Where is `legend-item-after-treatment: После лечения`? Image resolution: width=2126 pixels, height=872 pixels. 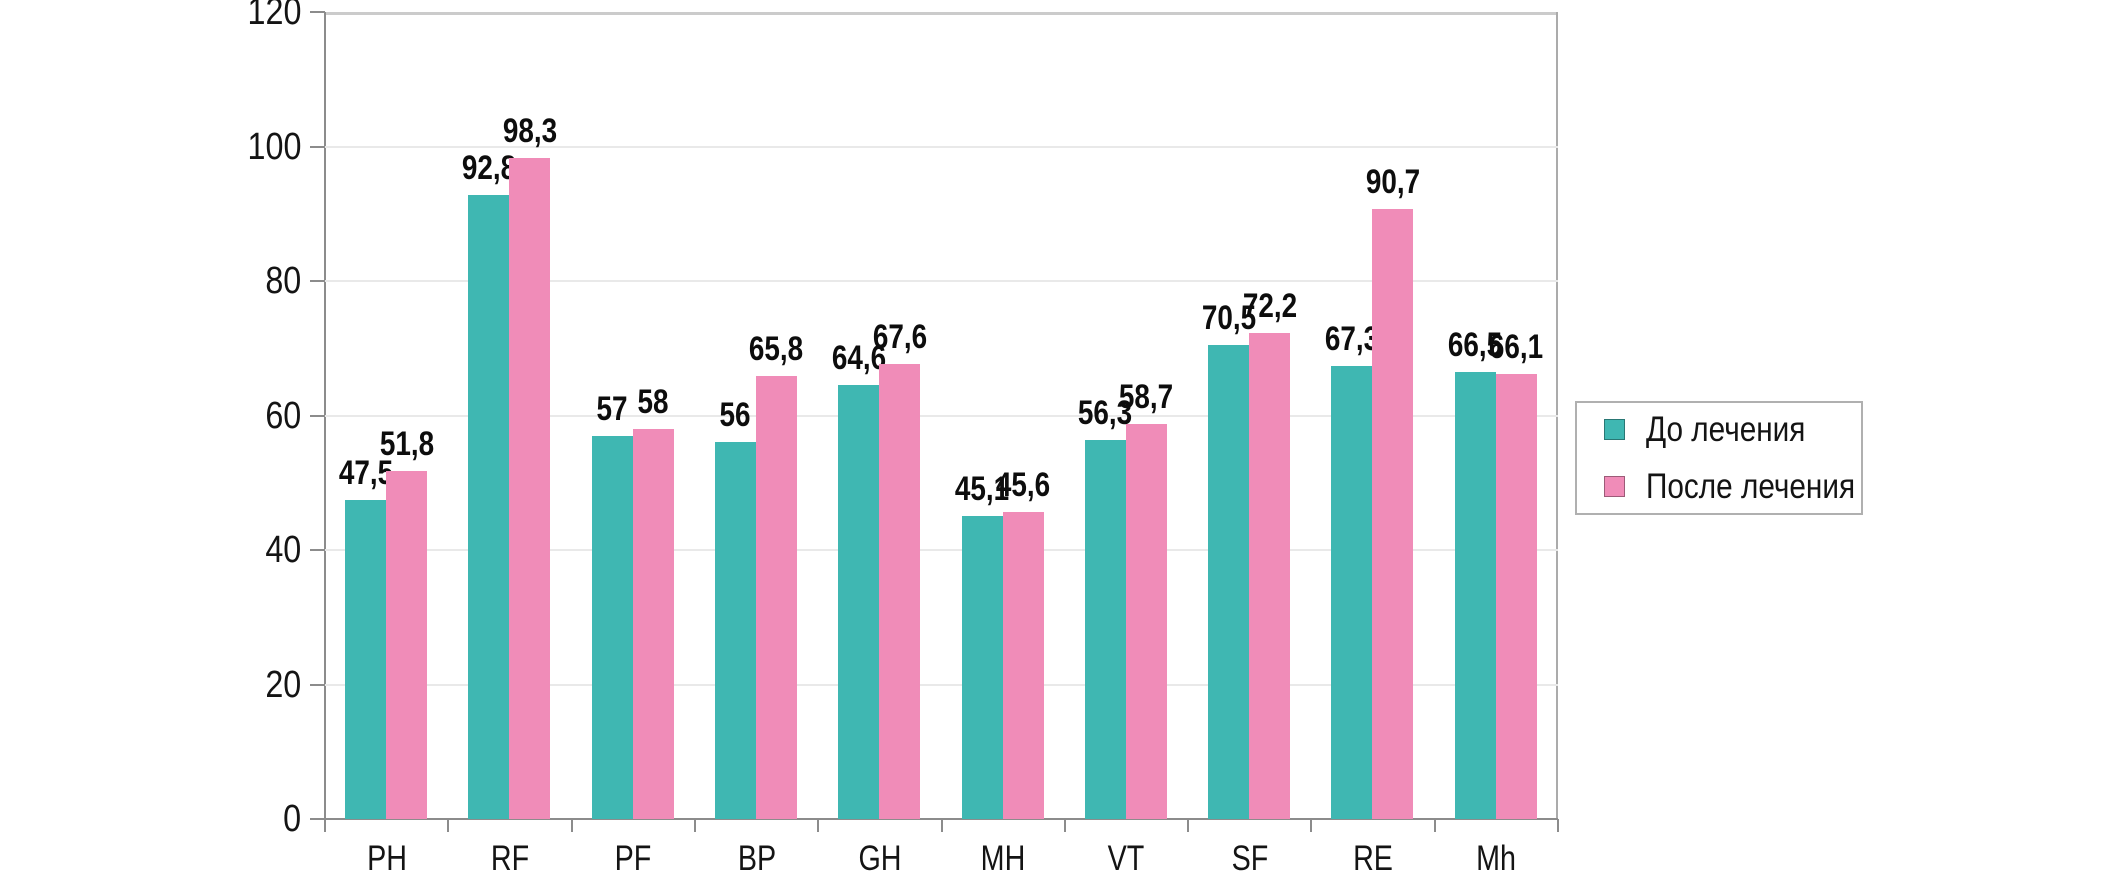
legend-item-after-treatment: После лечения is located at coordinates (1732, 486).